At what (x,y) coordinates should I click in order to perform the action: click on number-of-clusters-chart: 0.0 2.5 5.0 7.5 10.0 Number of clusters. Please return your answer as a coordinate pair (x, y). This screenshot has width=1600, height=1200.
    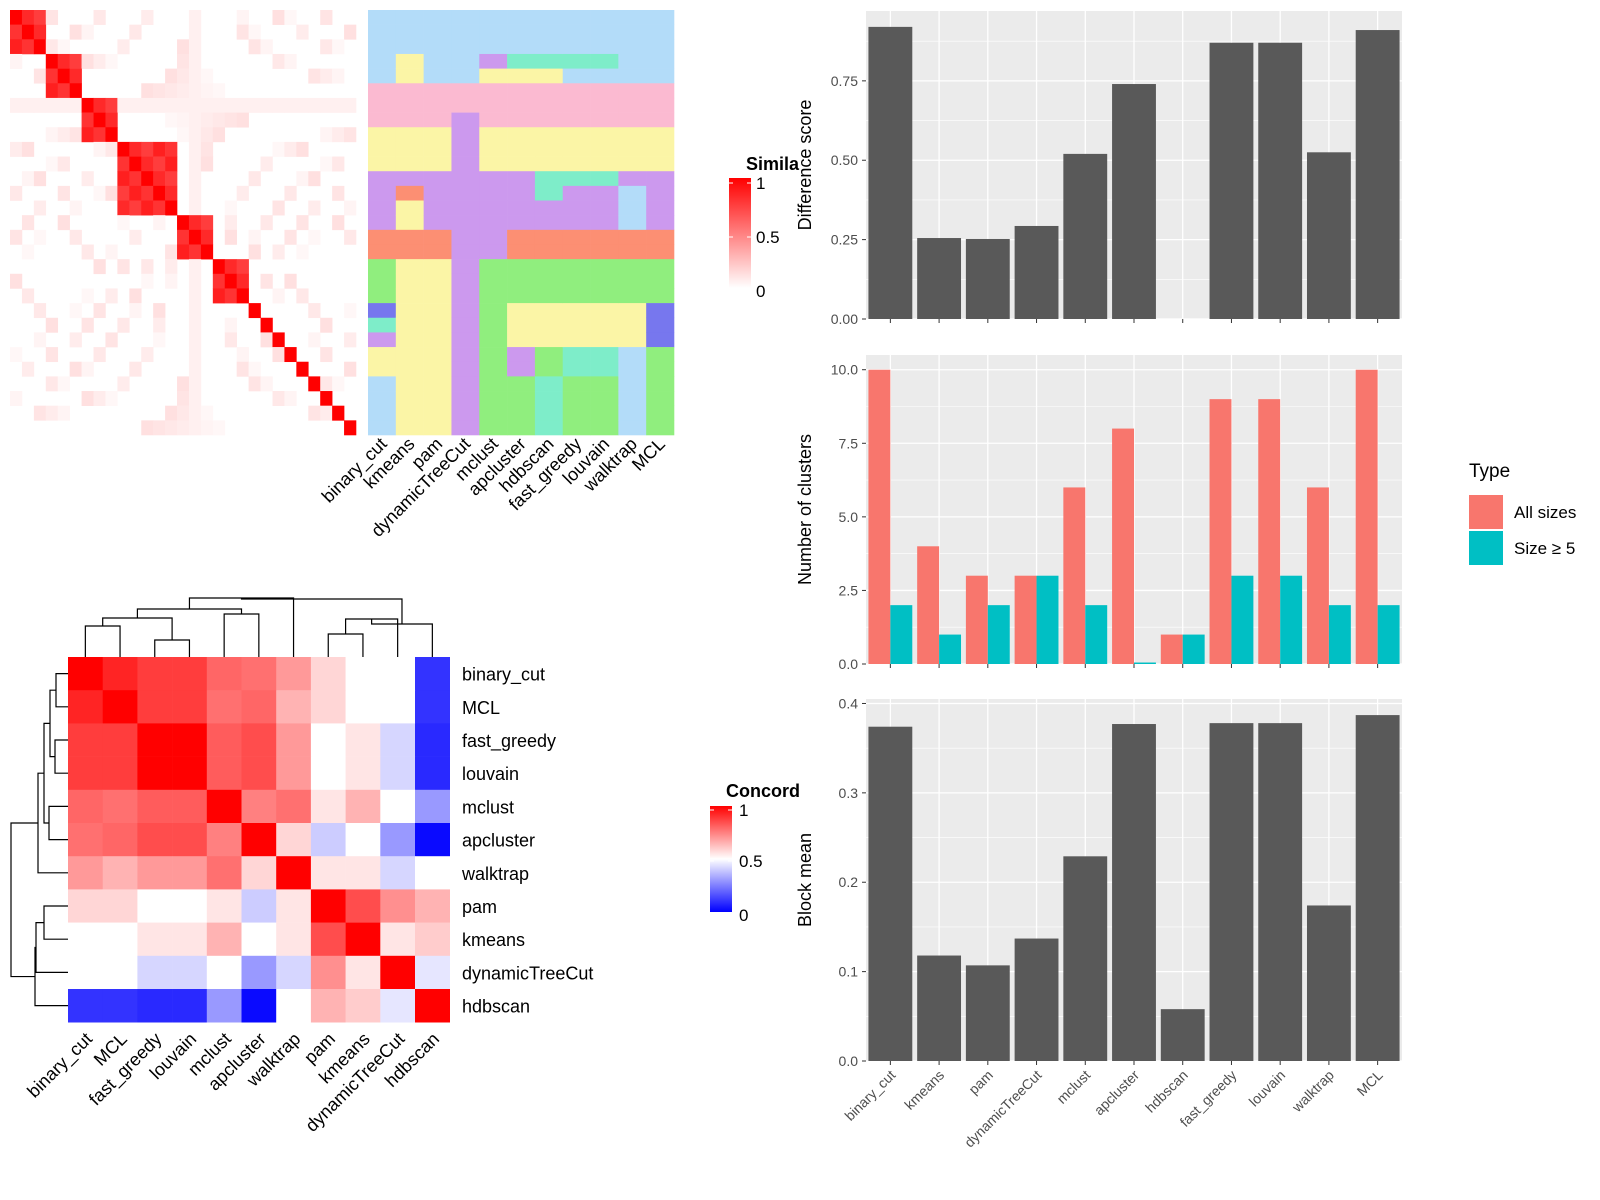
    Looking at the image, I should click on (1098, 513).